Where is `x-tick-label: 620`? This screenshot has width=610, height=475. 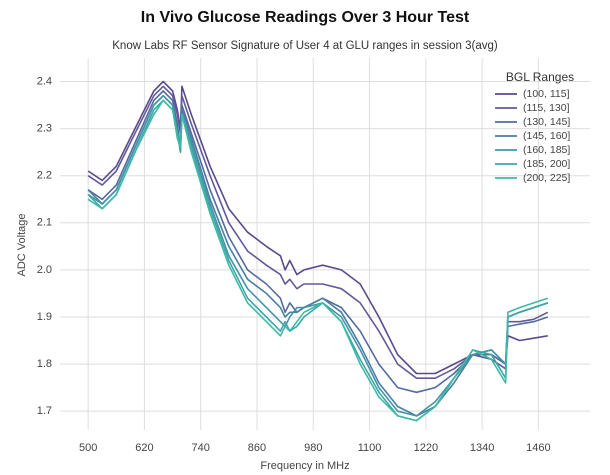 x-tick-label: 620 is located at coordinates (144, 448).